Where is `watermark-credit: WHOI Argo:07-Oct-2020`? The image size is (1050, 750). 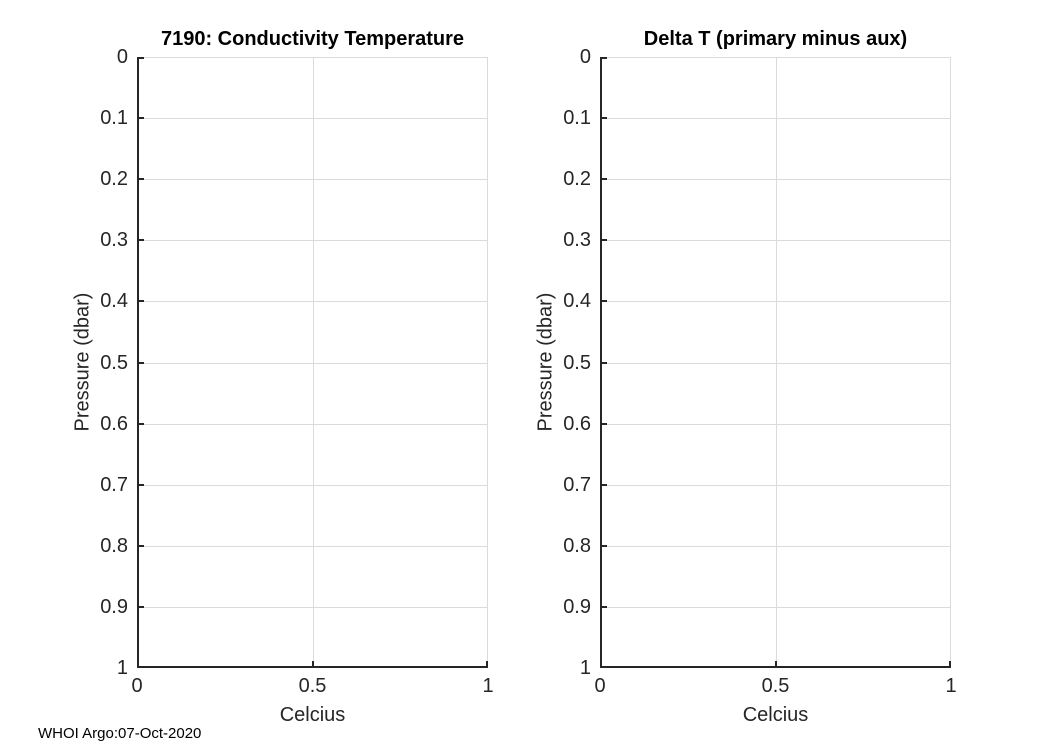 watermark-credit: WHOI Argo:07-Oct-2020 is located at coordinates (120, 733).